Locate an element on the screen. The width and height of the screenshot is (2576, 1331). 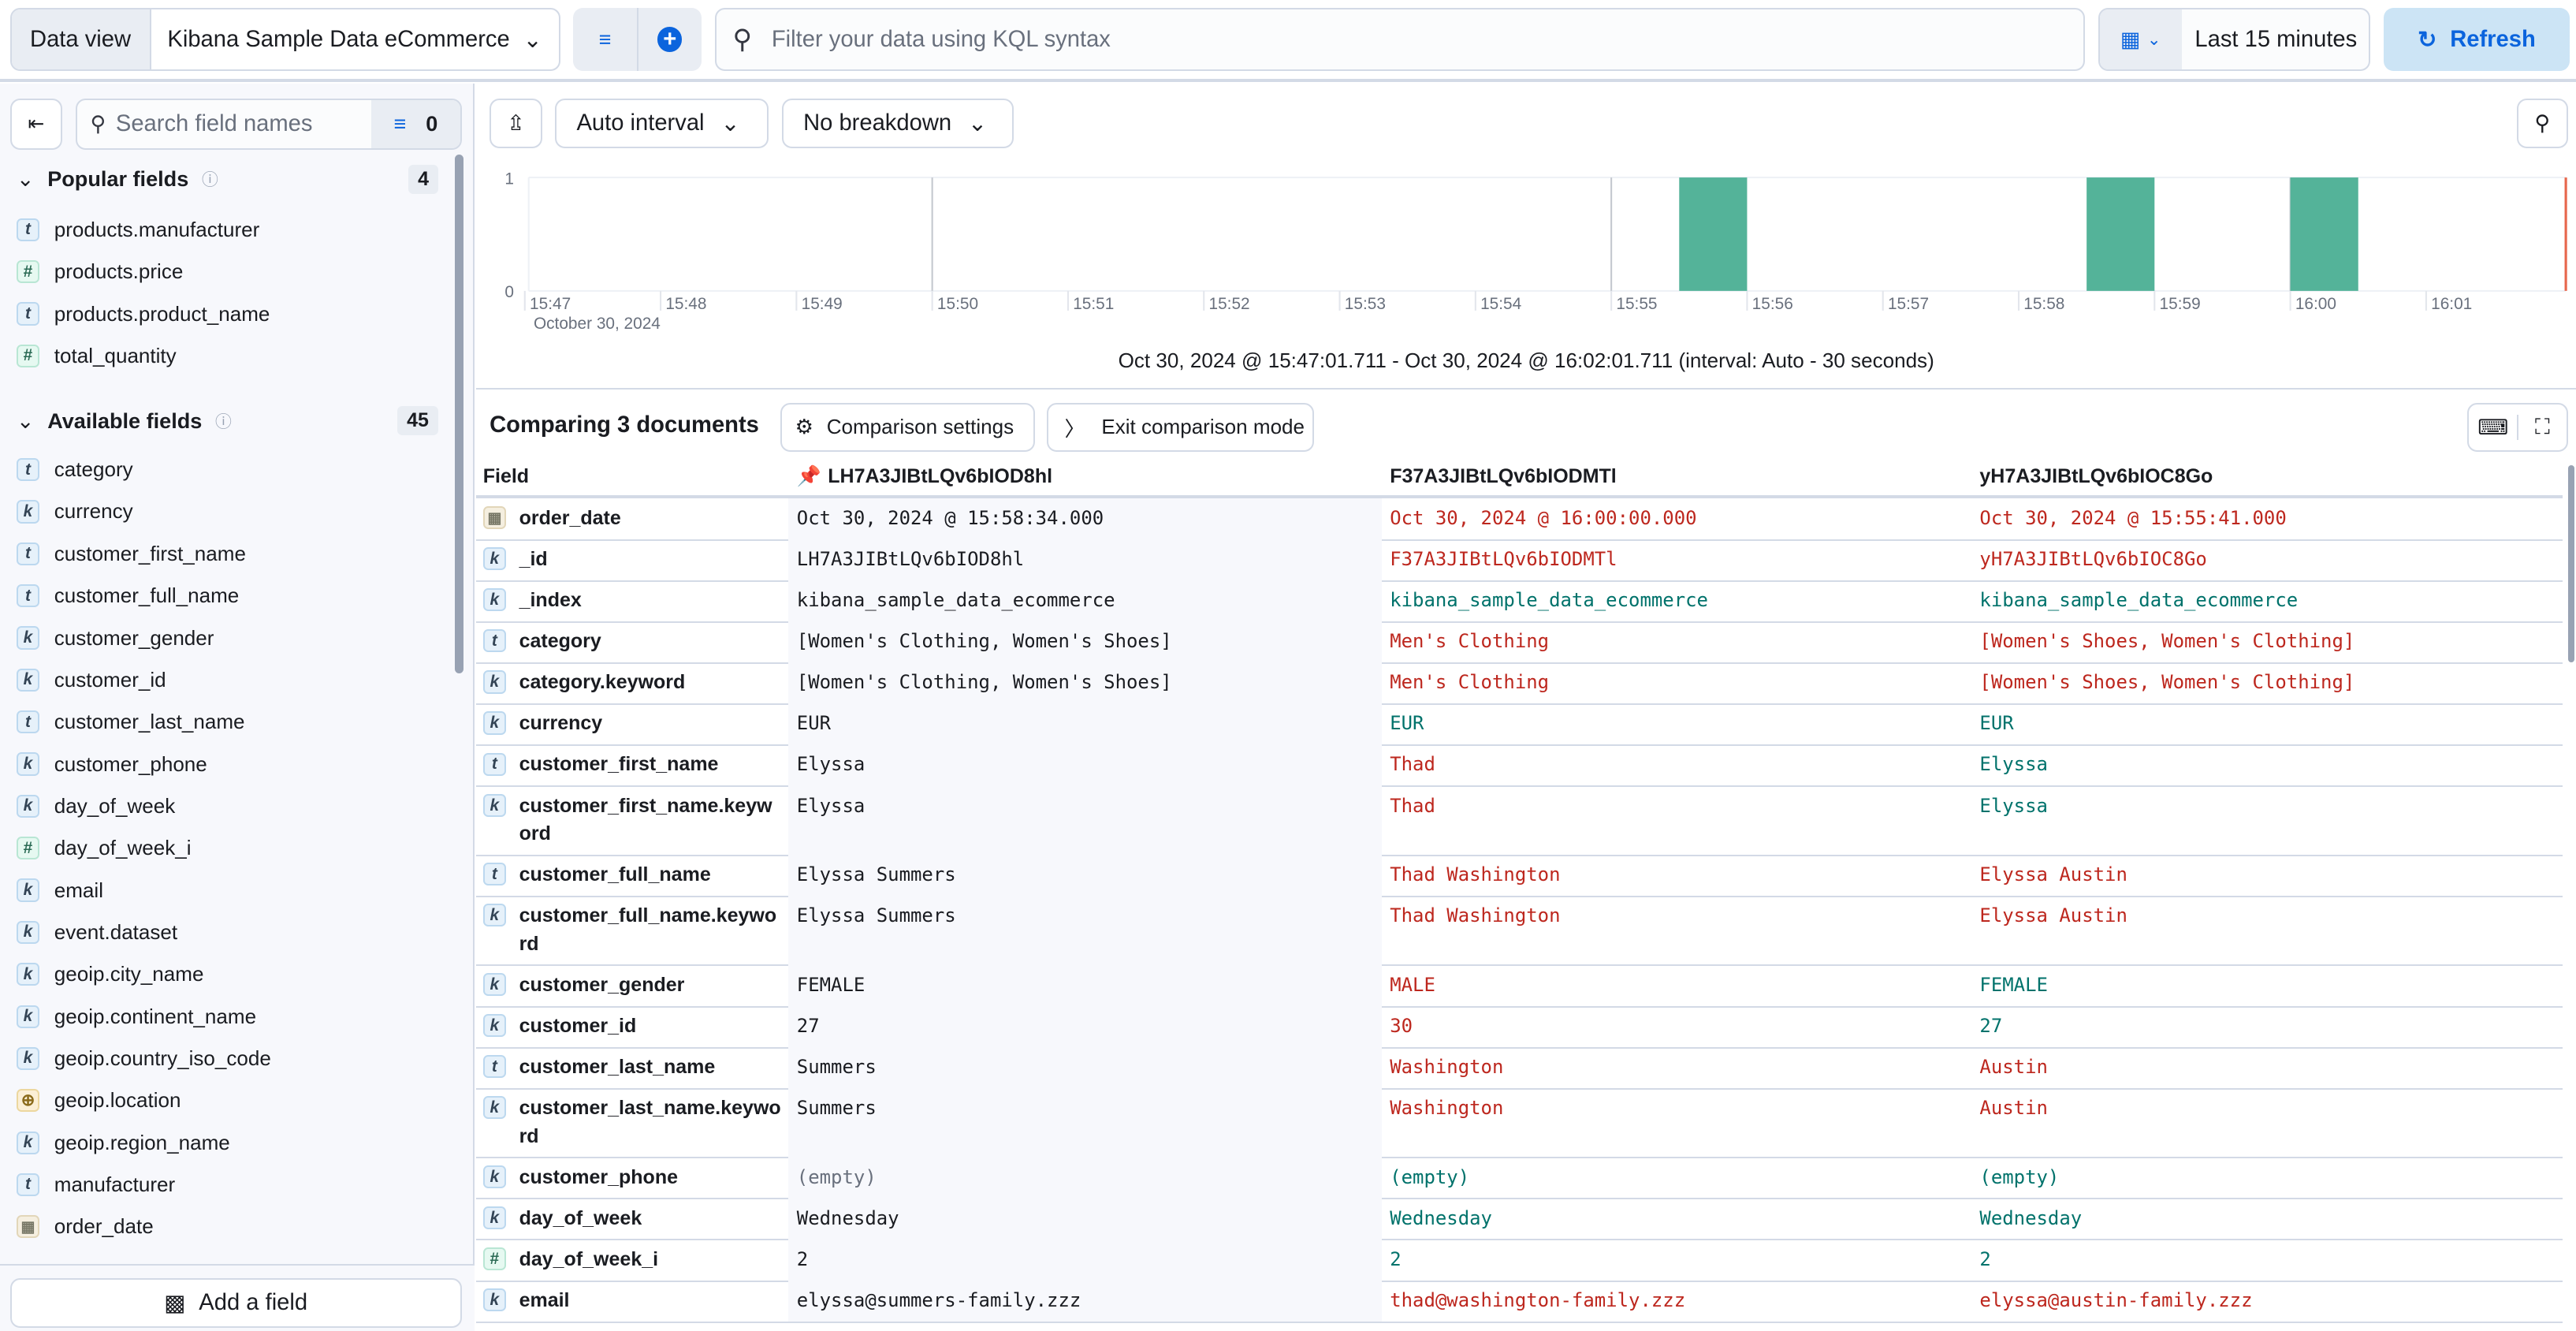
keyboard-icon: ⌨ is located at coordinates (2494, 427).